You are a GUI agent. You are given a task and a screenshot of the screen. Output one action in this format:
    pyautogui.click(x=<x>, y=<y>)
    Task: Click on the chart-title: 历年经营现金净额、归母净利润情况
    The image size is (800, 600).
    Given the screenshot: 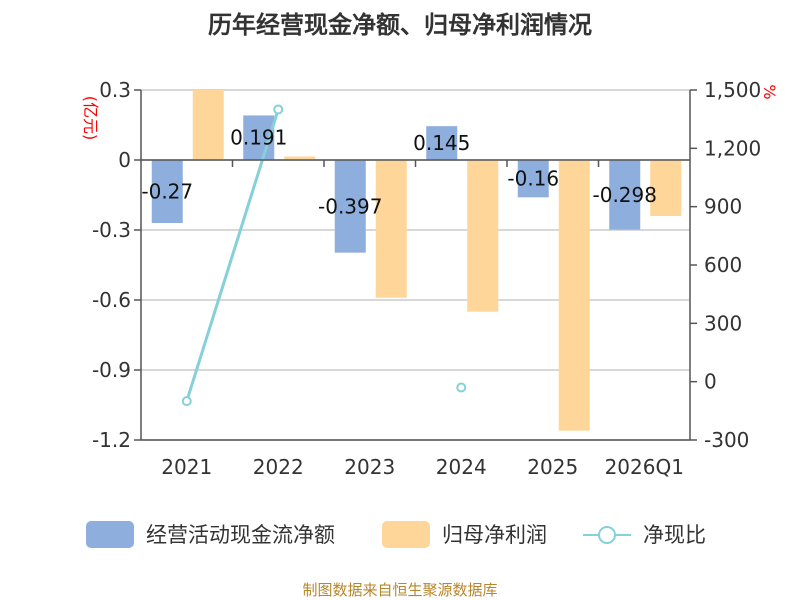 What is the action you would take?
    pyautogui.click(x=400, y=25)
    